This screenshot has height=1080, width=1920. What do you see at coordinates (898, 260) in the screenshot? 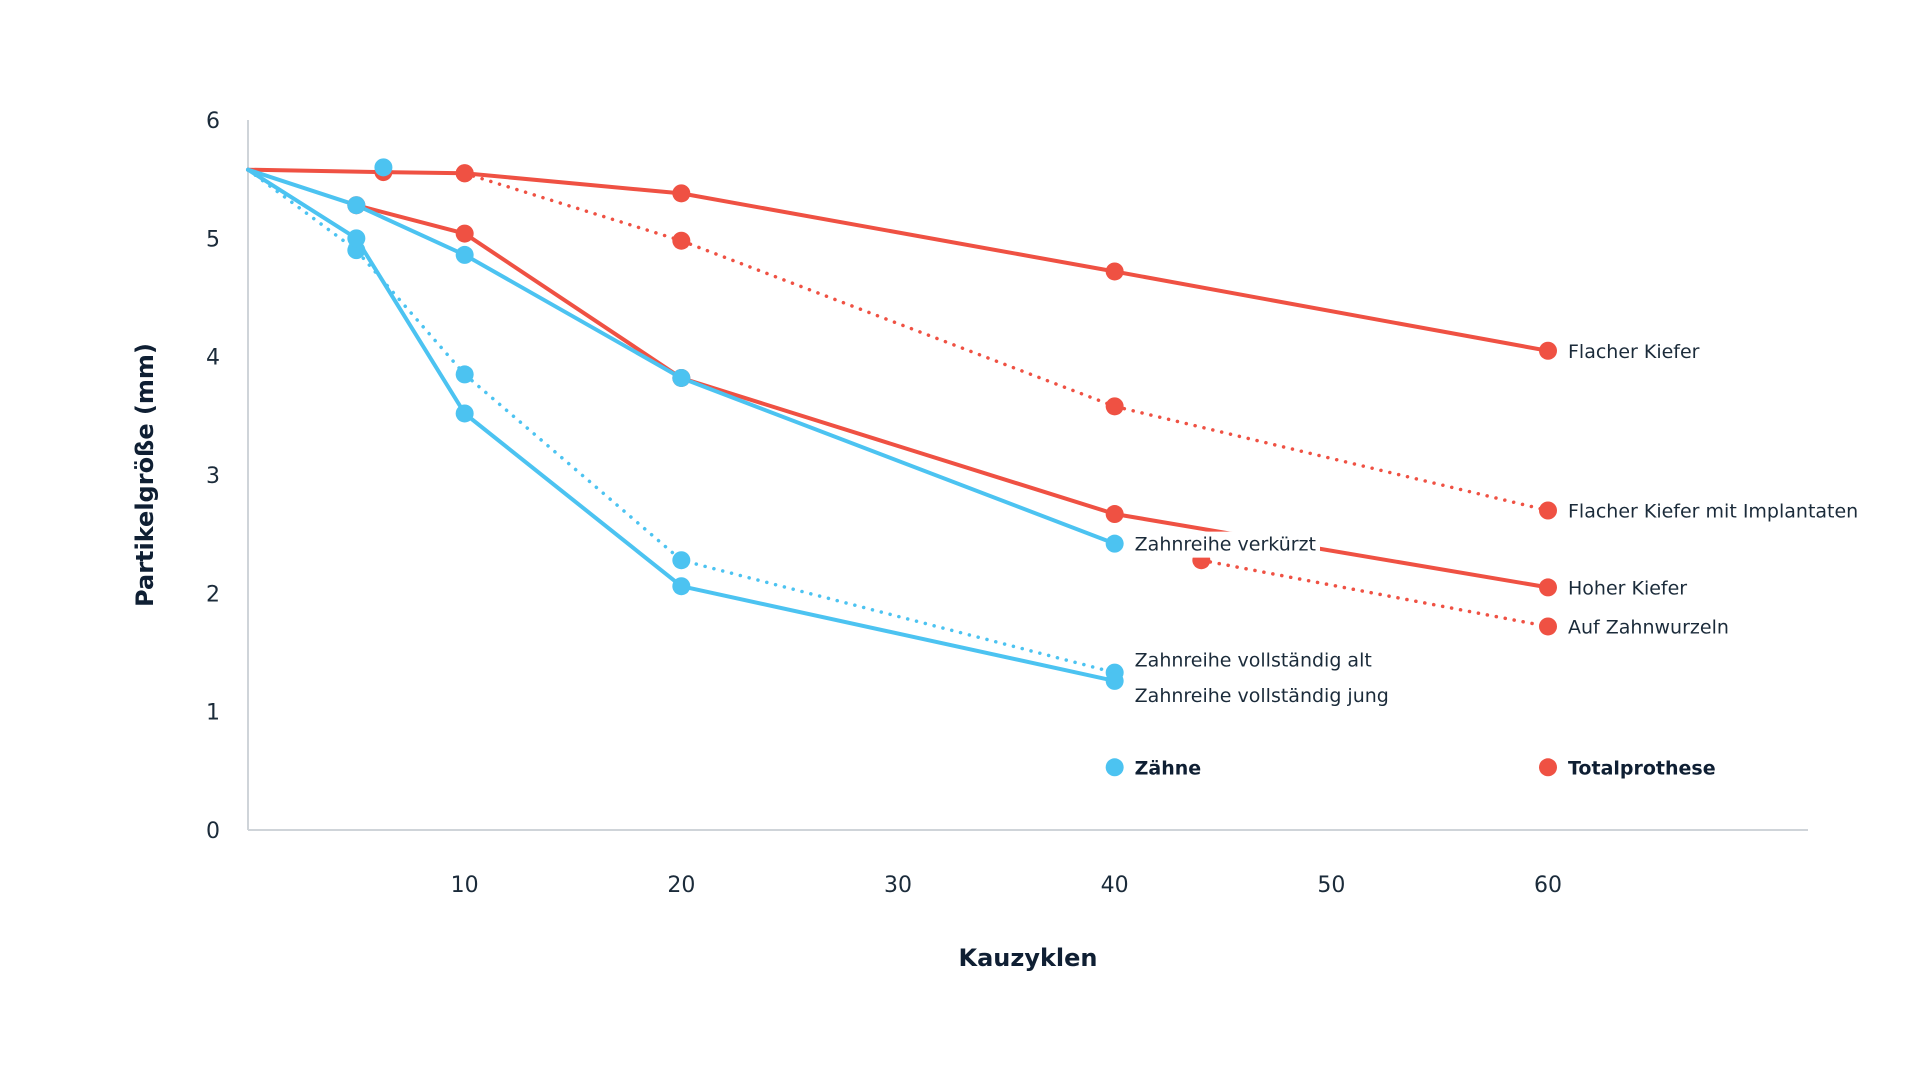
I see `series-line-flacher-kiefer` at bounding box center [898, 260].